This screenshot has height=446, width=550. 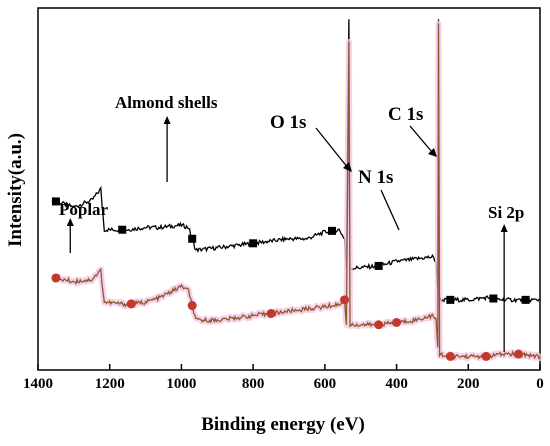 I want to click on label-c1s: C 1s, so click(x=405, y=114).